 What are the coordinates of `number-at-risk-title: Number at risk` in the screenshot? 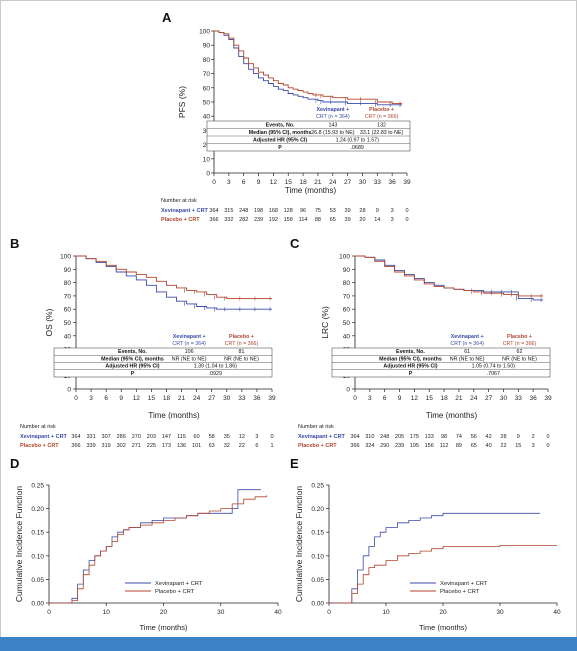 It's located at (316, 427).